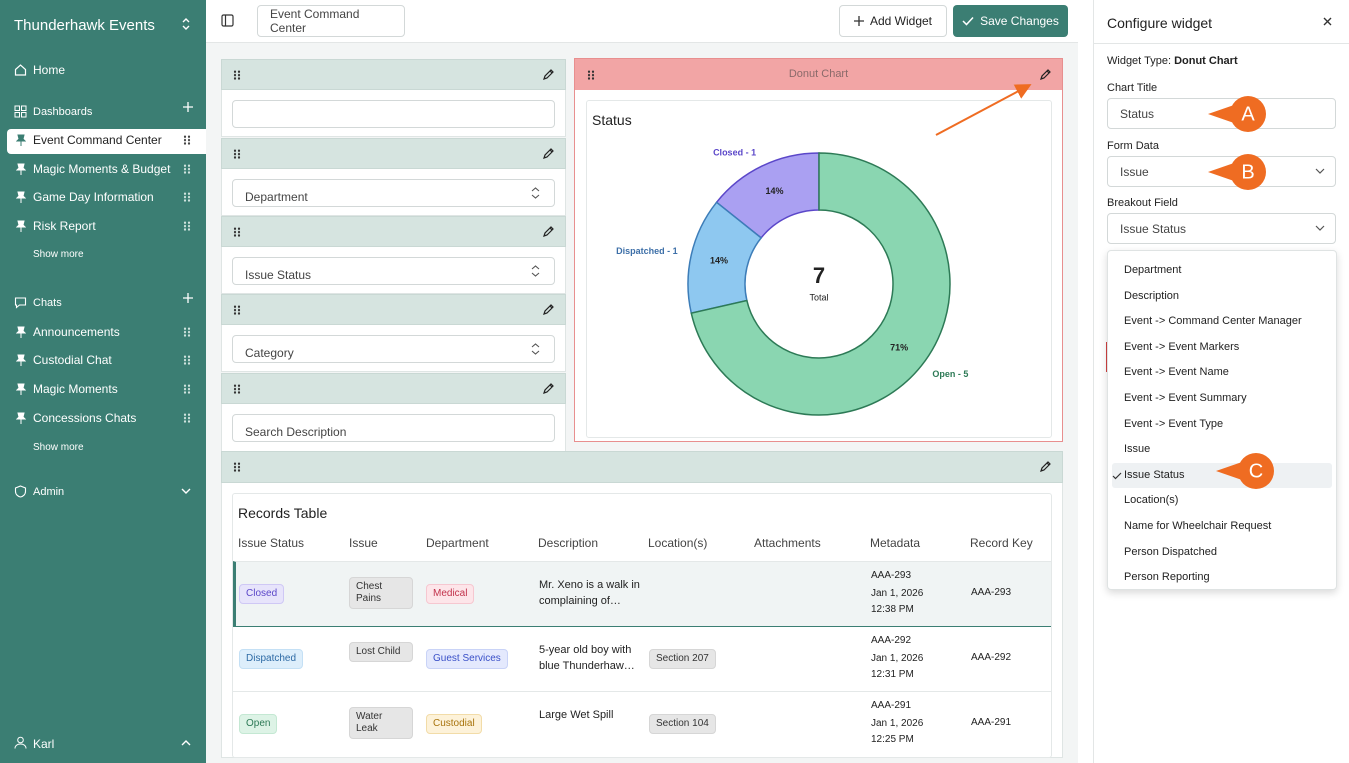  I want to click on nav-item: Magic Moments & Budget, so click(102, 169).